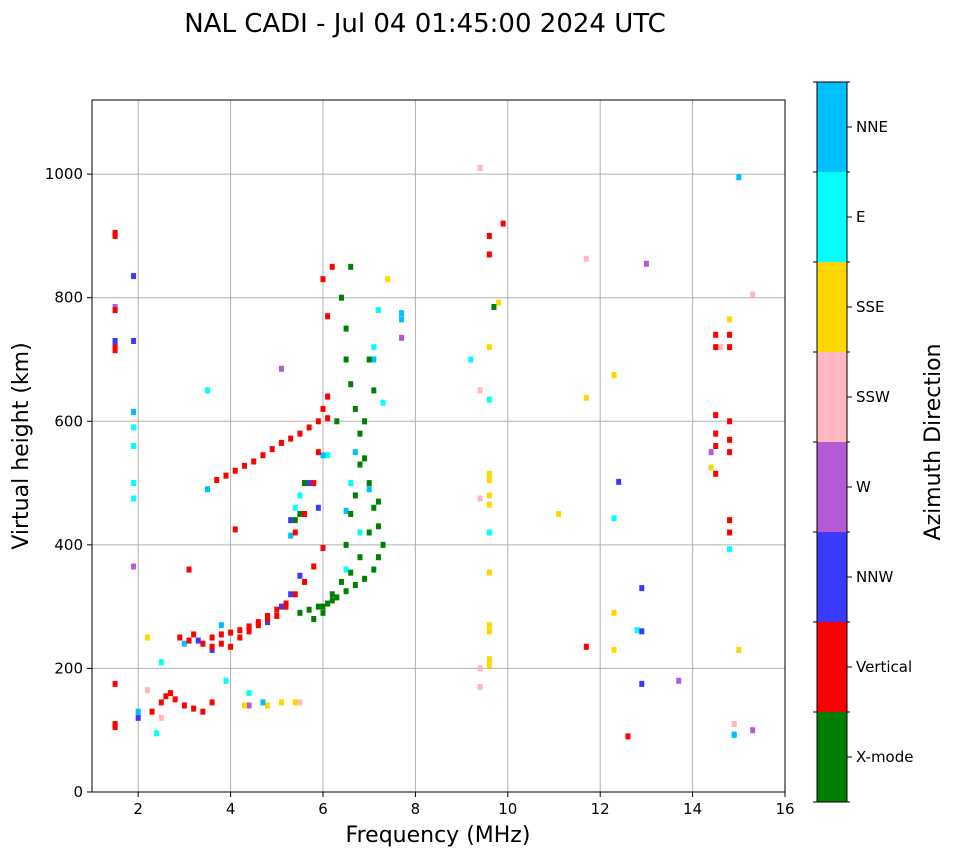 Image resolution: width=958 pixels, height=857 pixels. Describe the element at coordinates (68, 483) in the screenshot. I see `y-axis-ticks: 0 200 400 600 800 1000` at that location.